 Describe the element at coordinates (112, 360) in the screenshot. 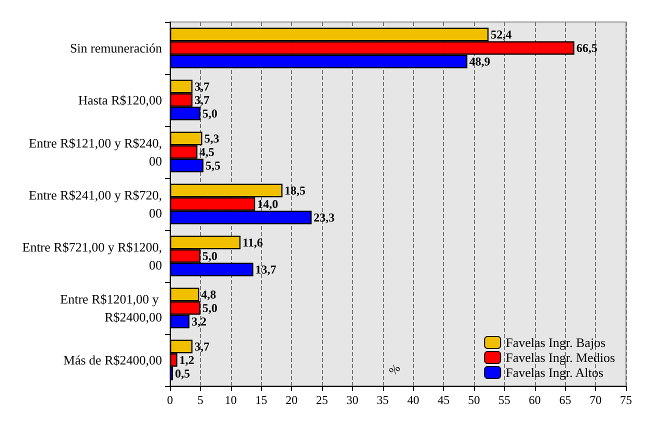

I see `y-tick-label: Más de R$2400,00` at that location.